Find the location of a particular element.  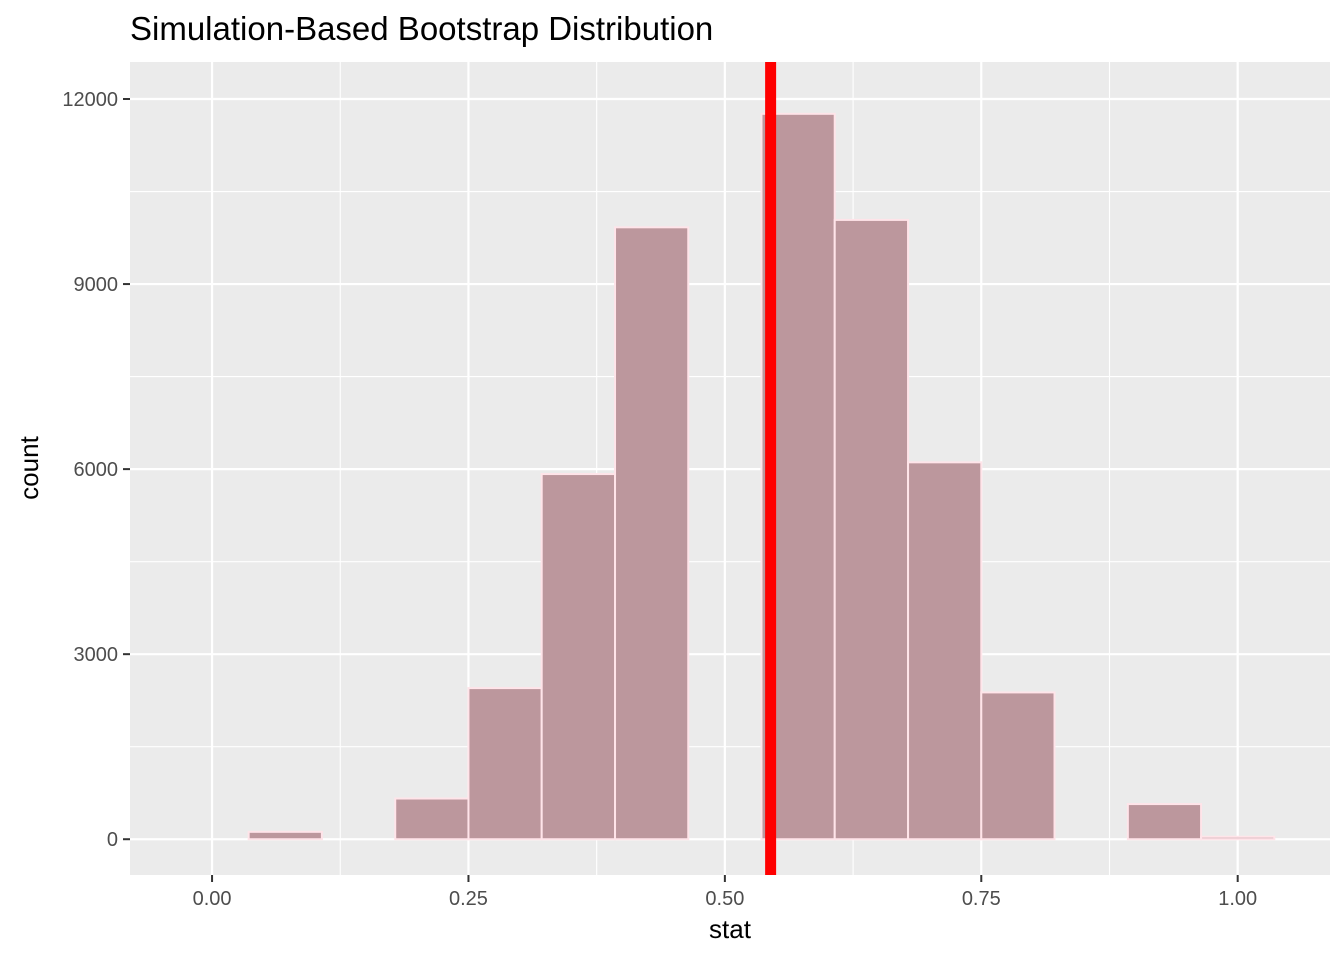

x-tick-label: 1.00 is located at coordinates (1237, 899).